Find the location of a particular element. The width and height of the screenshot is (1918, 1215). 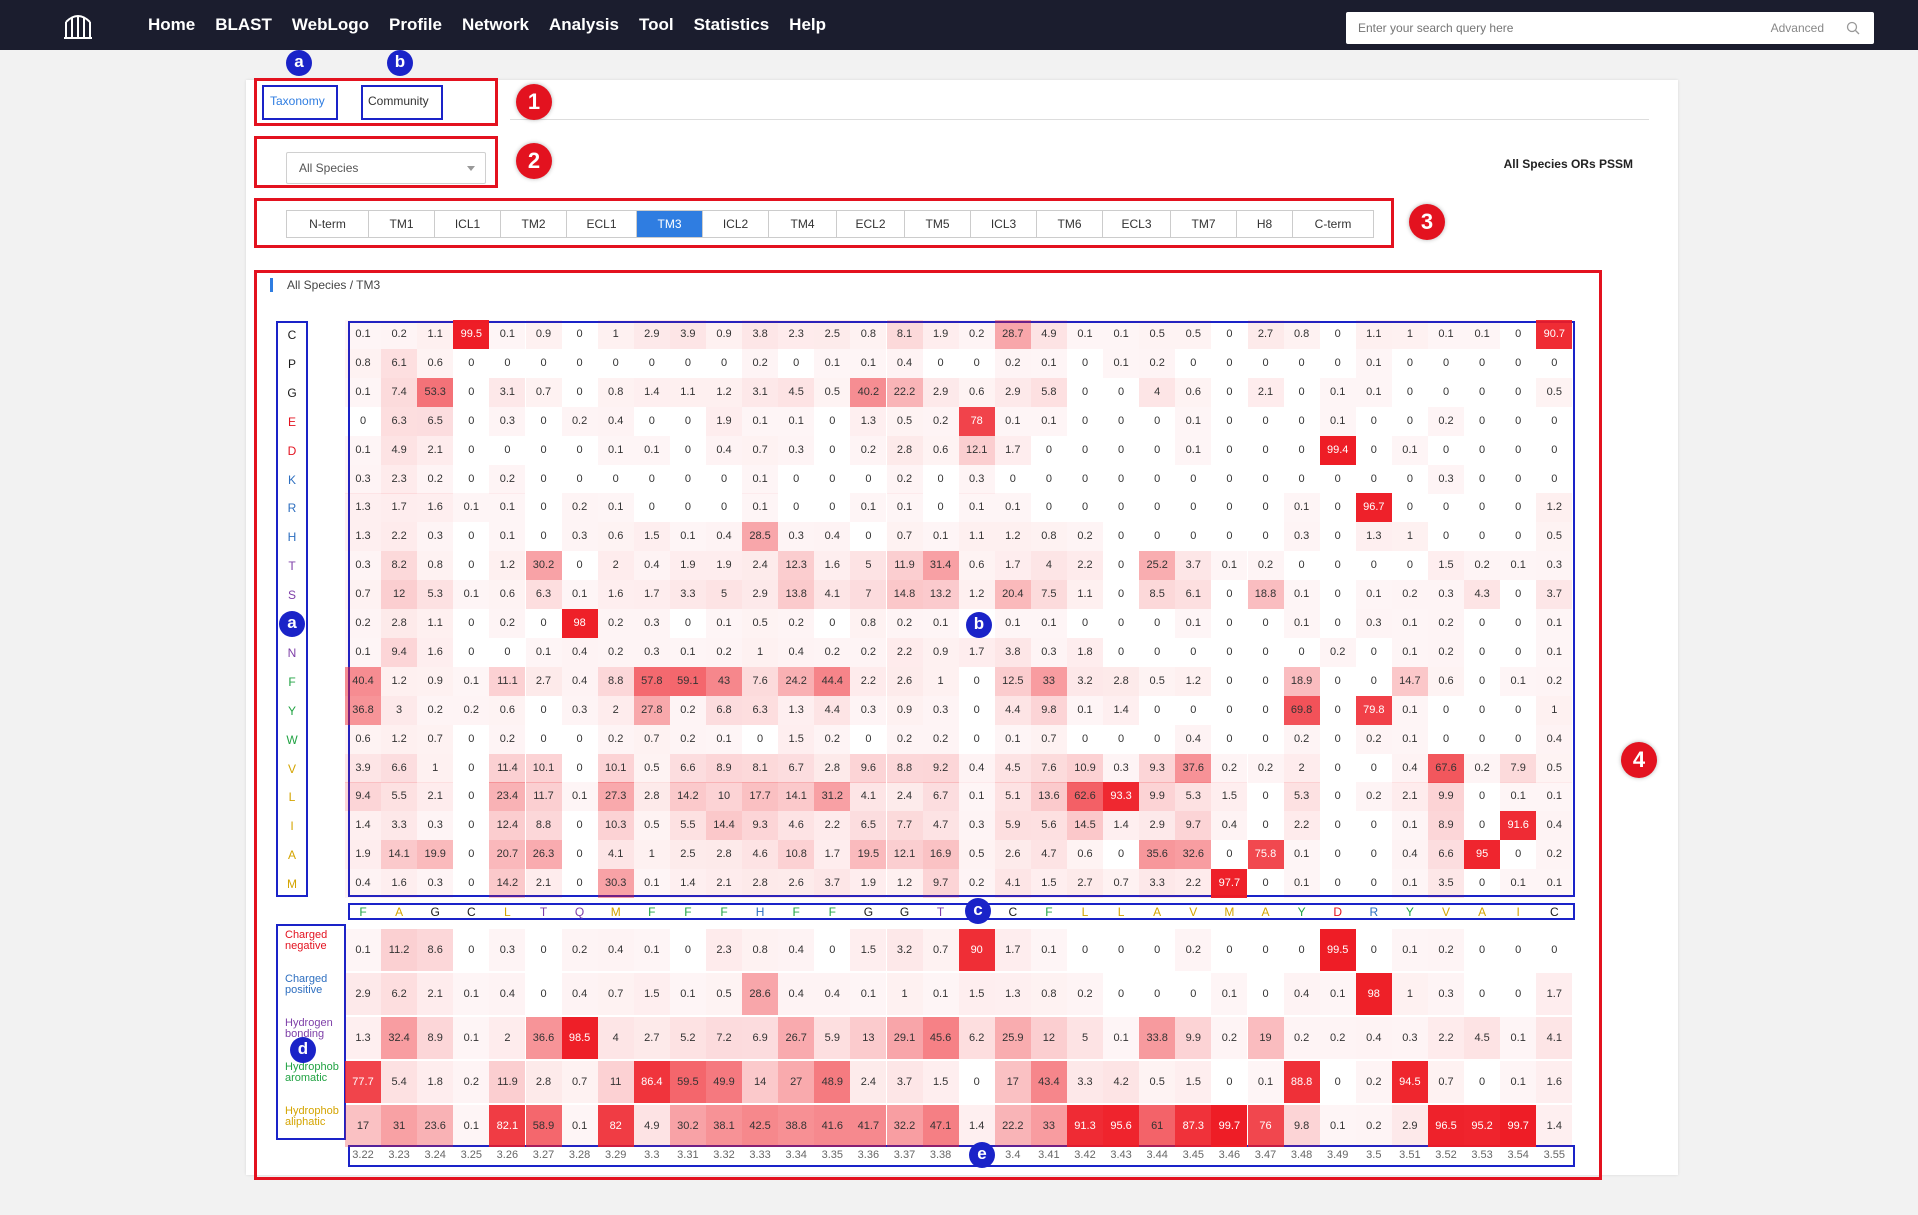

matrix-cell: 1.2 is located at coordinates (724, 392).